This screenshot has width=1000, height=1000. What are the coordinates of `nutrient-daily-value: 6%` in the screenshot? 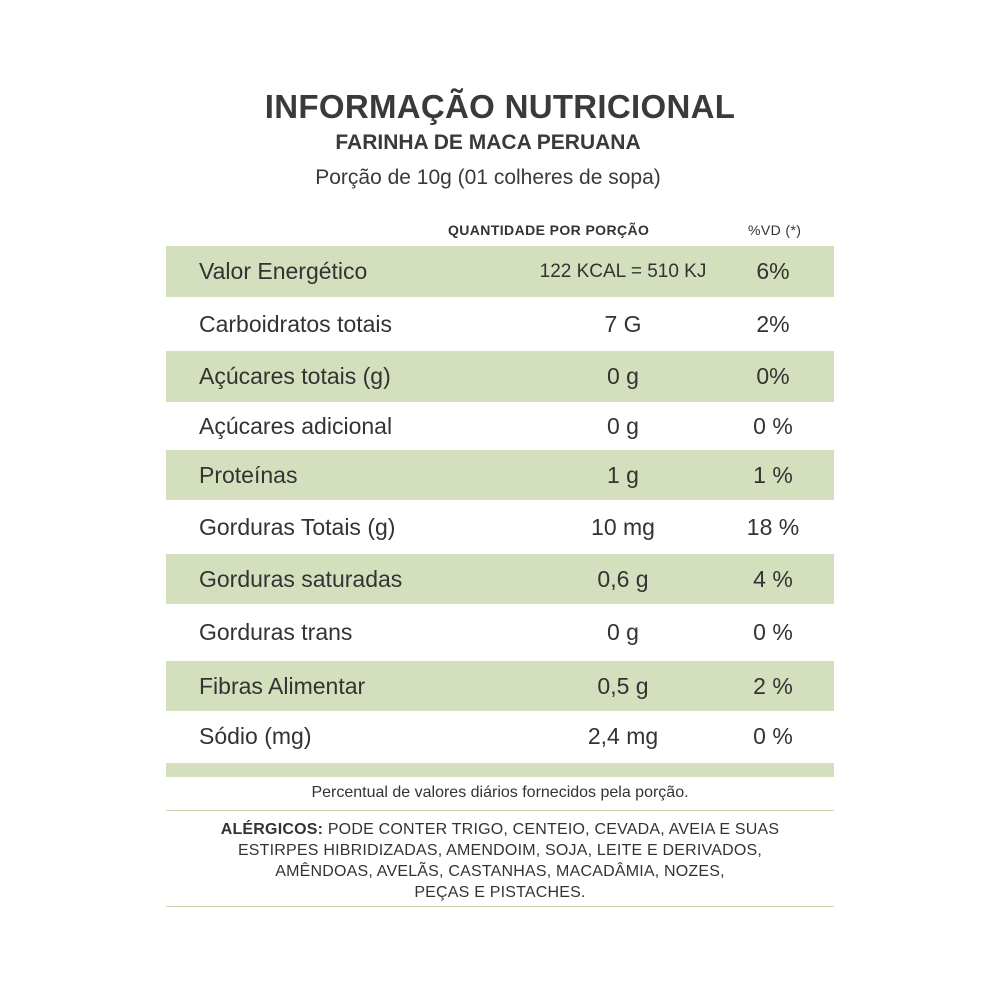 It's located at (773, 271).